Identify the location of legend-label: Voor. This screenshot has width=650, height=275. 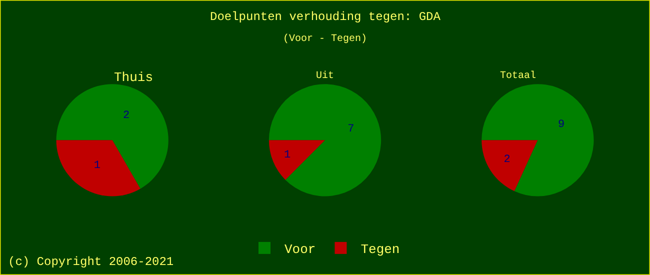
(300, 250).